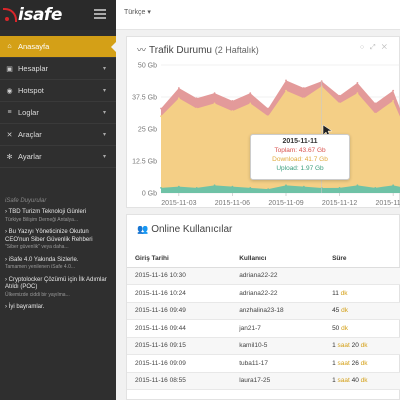 The height and width of the screenshot is (400, 400). I want to click on top-bar: Türkçe ▾, so click(258, 15).